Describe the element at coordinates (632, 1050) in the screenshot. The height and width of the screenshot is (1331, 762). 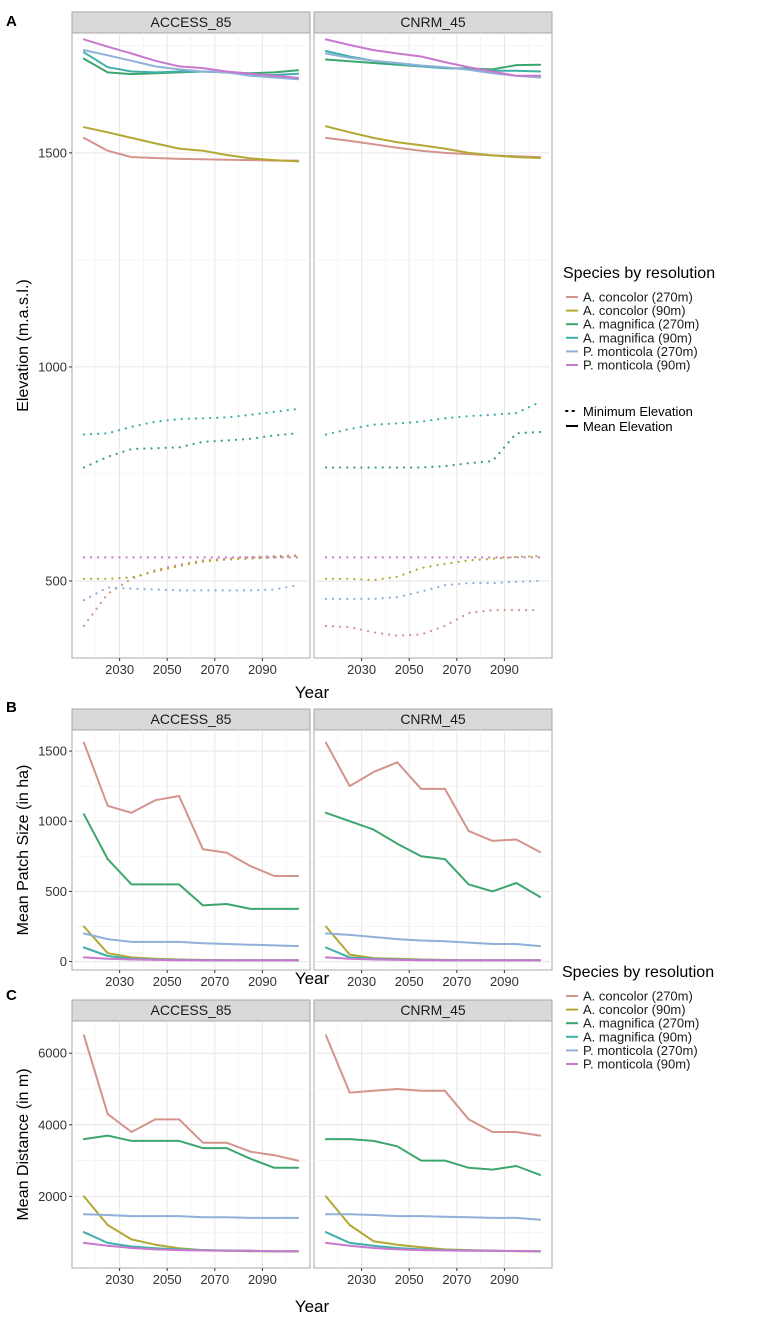
I see `legend-bc-entry-p-monticola-270m: P. monticola (270m)` at that location.